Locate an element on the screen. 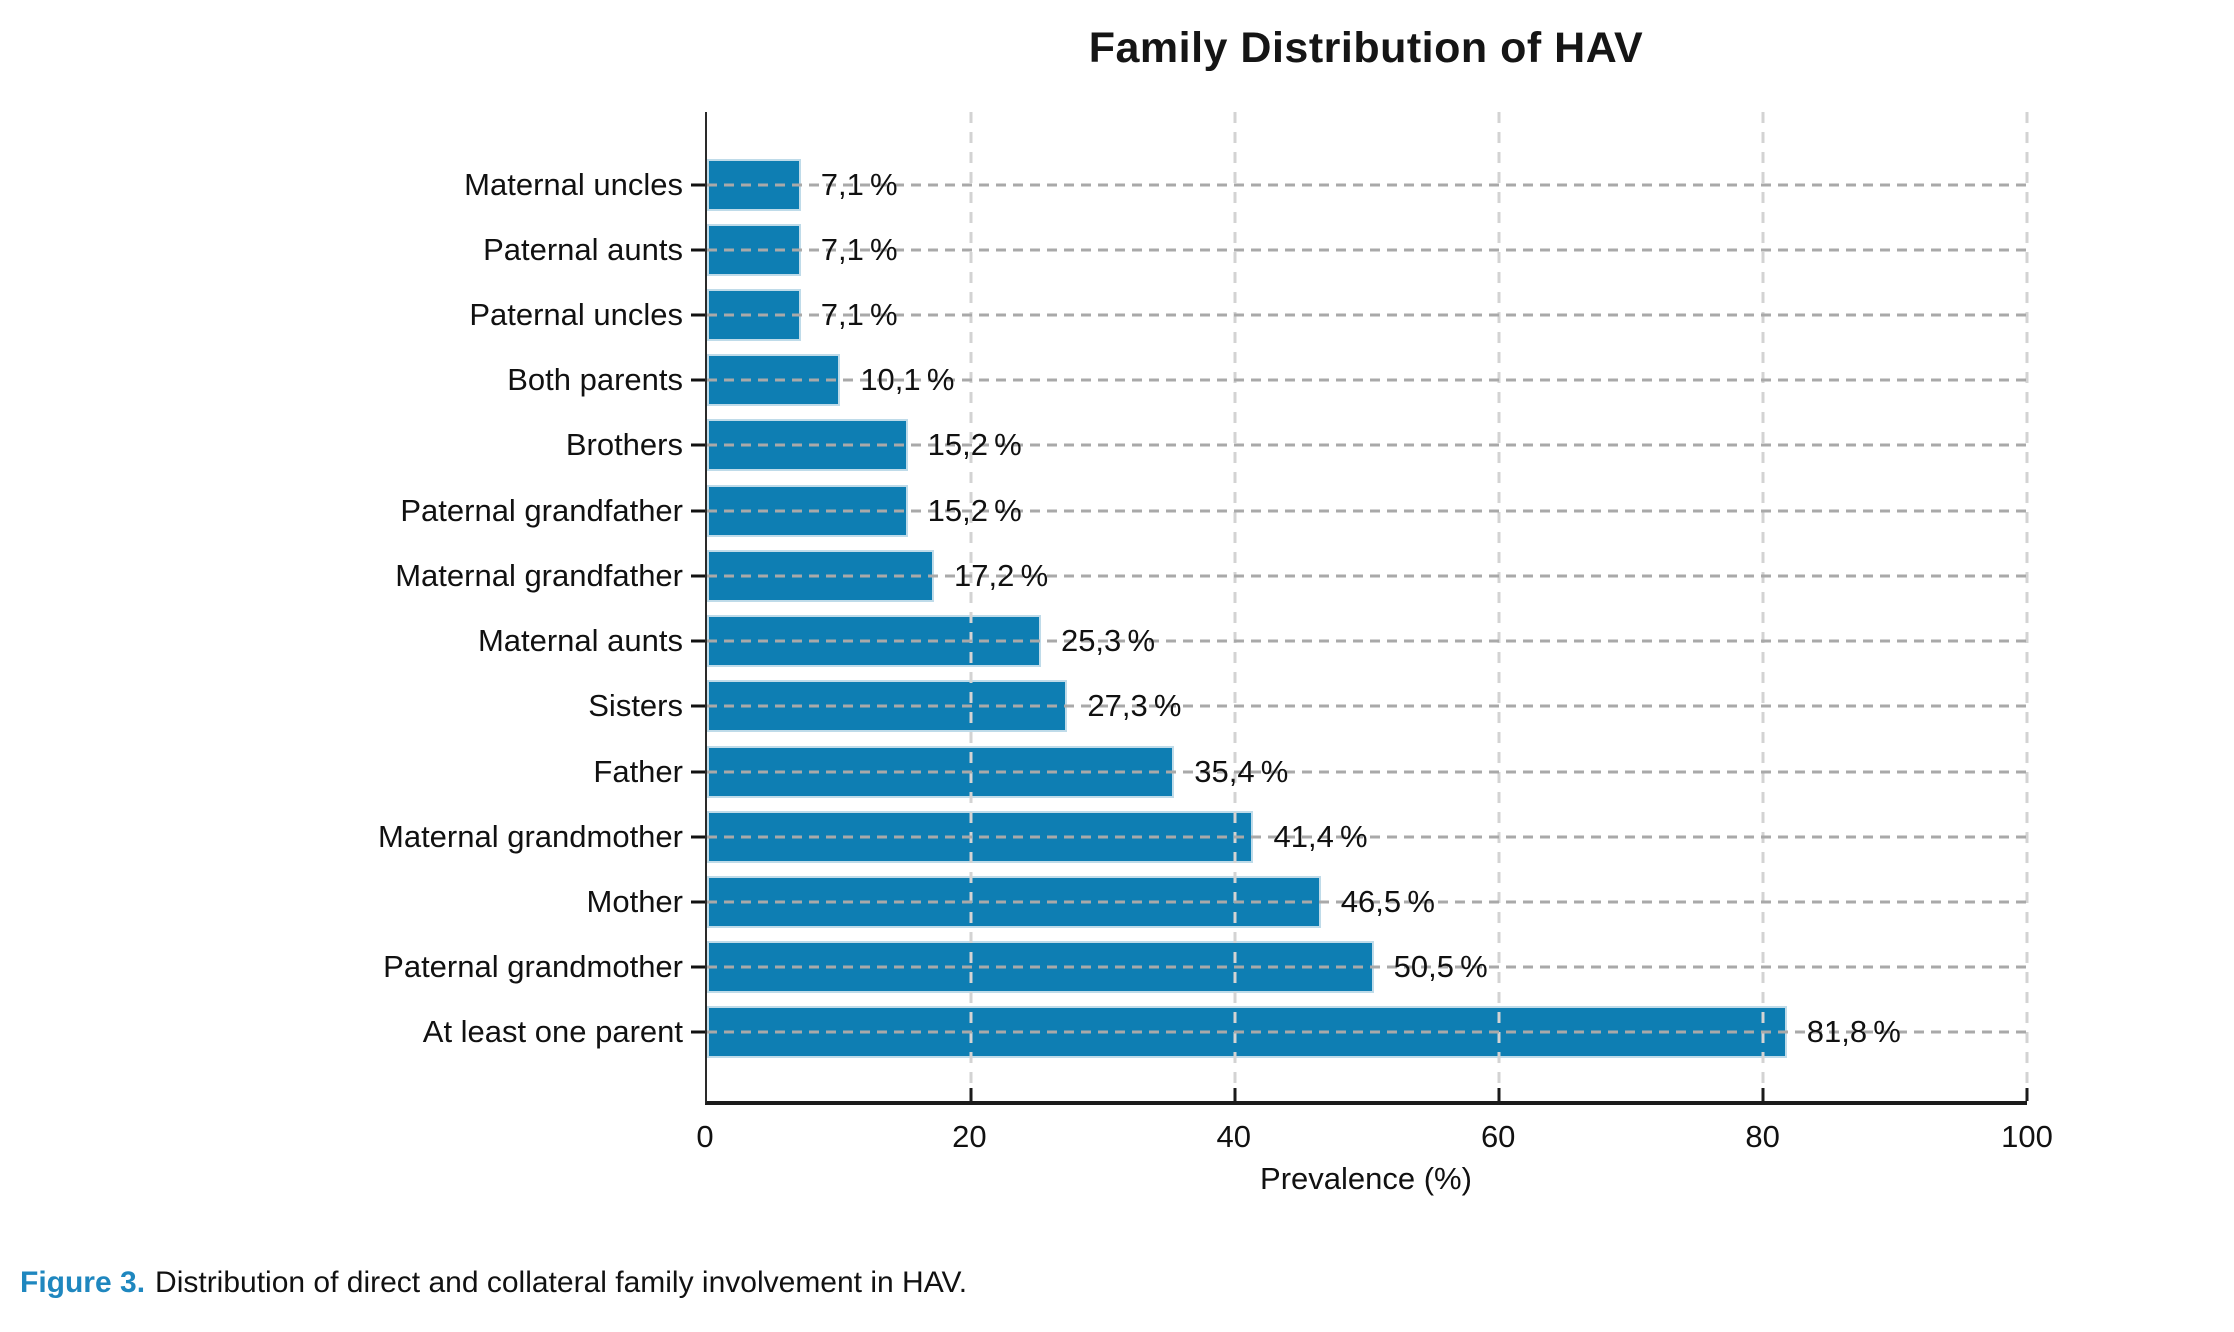 The width and height of the screenshot is (2234, 1332). bar-row: Maternal aunts 25,3 % is located at coordinates (1252, 641).